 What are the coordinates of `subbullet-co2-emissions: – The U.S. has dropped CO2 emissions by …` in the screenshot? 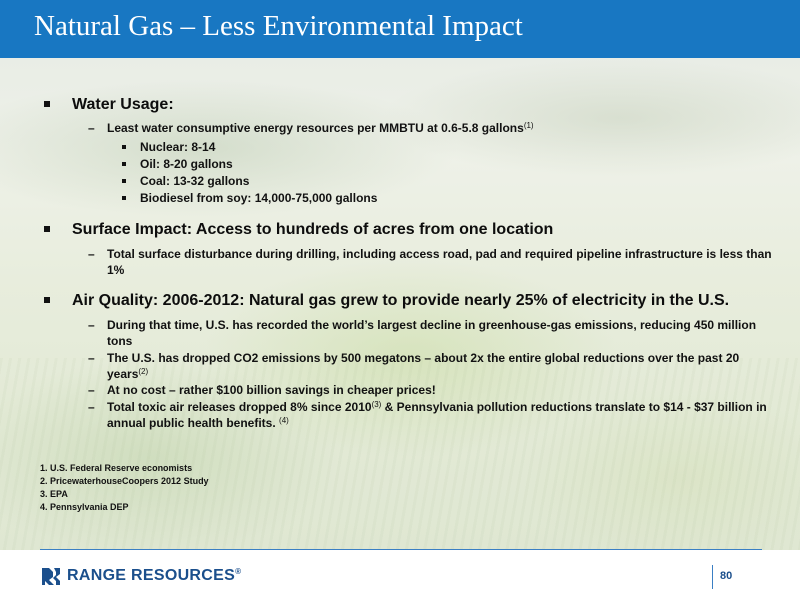 It's located at (414, 366).